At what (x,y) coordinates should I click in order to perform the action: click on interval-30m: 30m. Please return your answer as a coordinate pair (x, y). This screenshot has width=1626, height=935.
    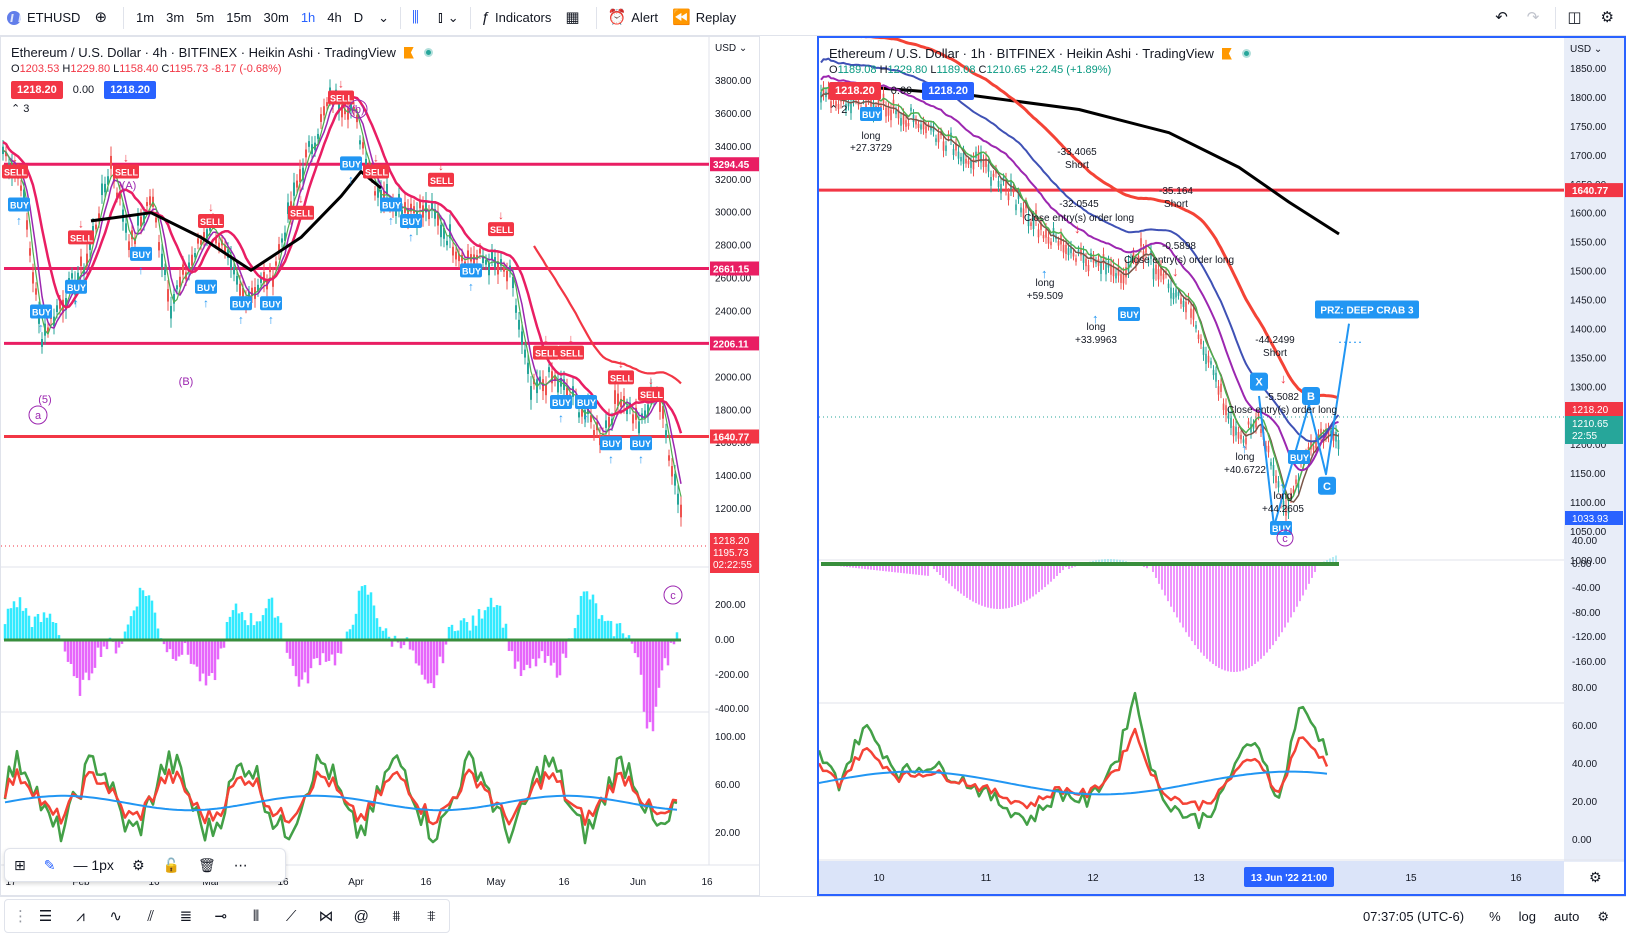
    Looking at the image, I should click on (276, 17).